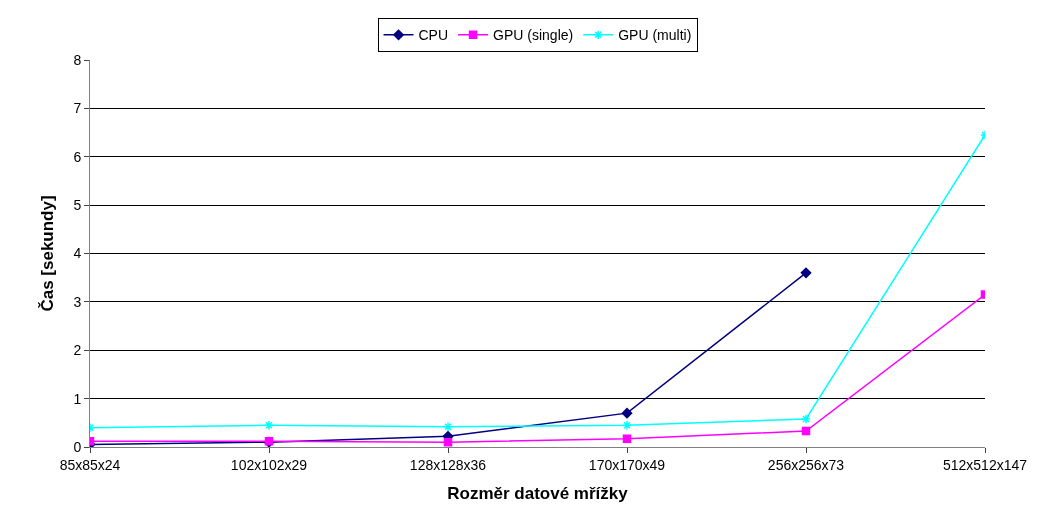  I want to click on y-tick-label: 4, so click(77, 253).